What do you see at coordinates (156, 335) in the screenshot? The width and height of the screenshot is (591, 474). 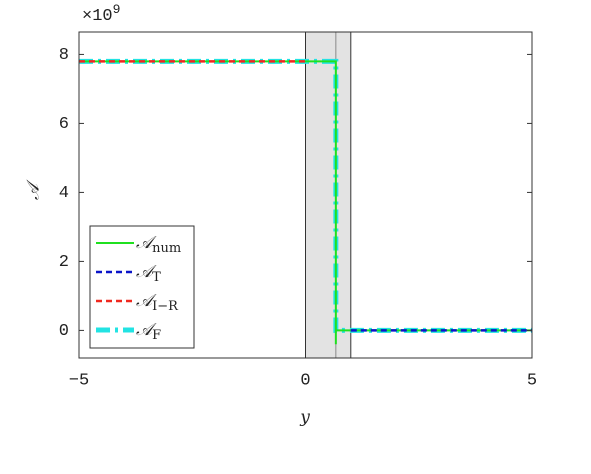 I see `legend-subscript: F` at bounding box center [156, 335].